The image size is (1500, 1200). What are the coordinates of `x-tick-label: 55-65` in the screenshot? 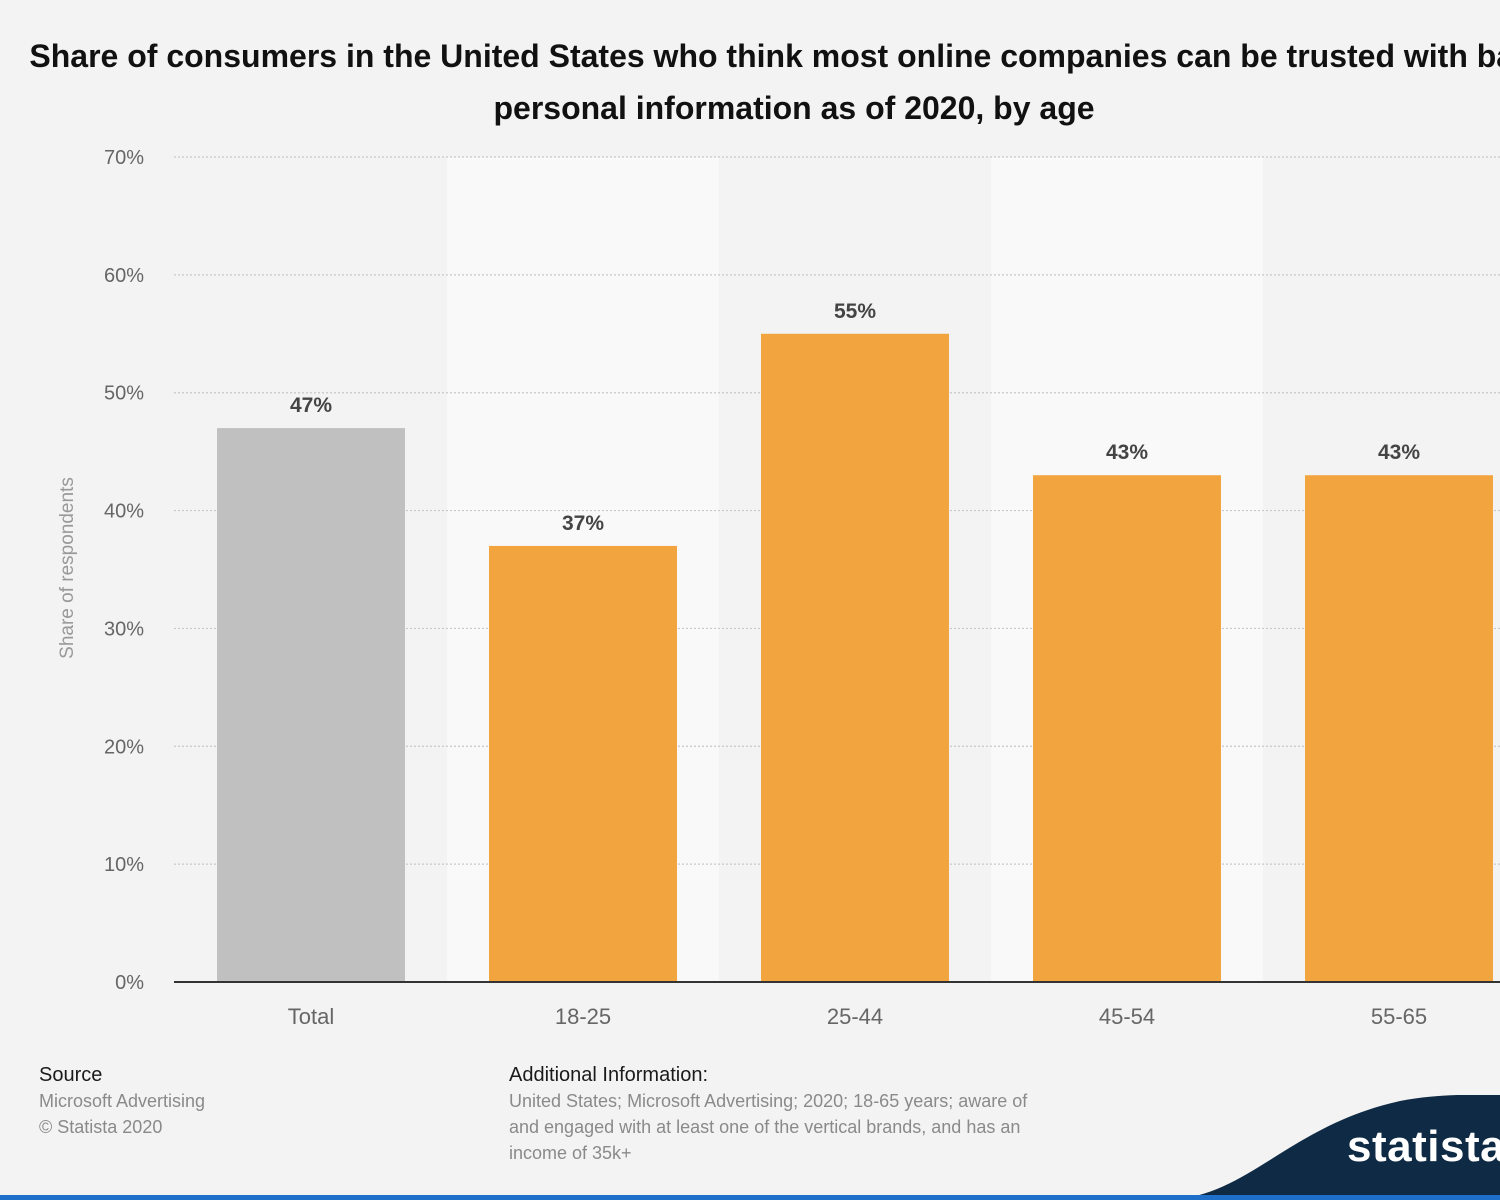 It's located at (1399, 1016).